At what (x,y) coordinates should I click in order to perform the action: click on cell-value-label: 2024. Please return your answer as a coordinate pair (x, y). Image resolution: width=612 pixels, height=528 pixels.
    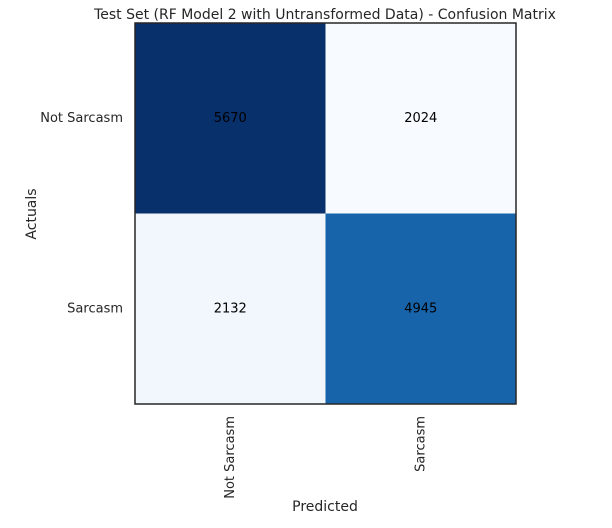
    Looking at the image, I should click on (420, 118).